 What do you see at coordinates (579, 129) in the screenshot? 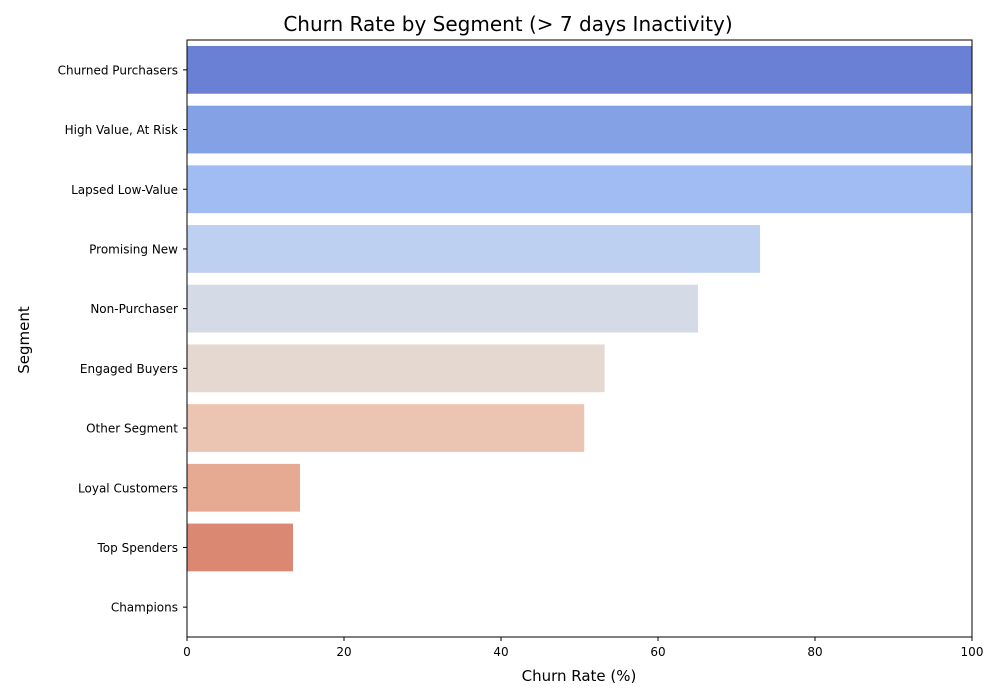
I see `bar-high-value-at-risk` at bounding box center [579, 129].